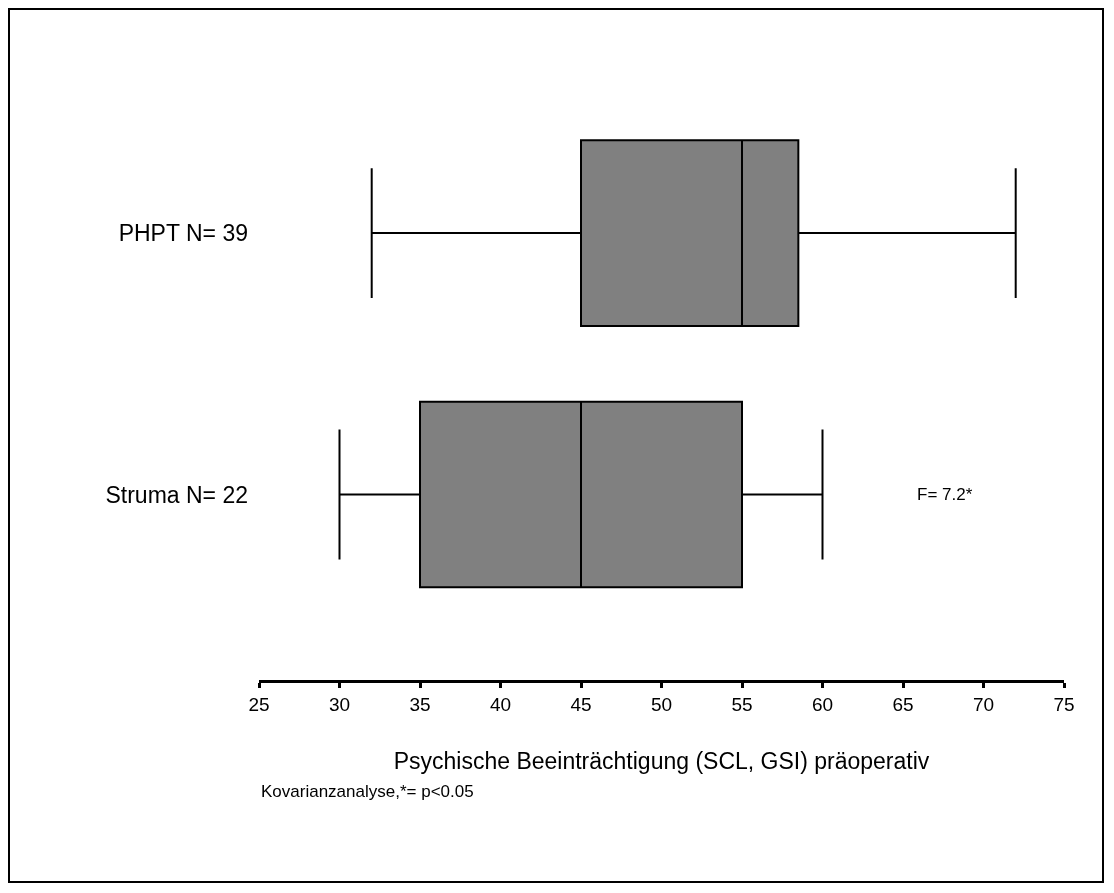  What do you see at coordinates (500, 704) in the screenshot?
I see `x-tick-label: 40` at bounding box center [500, 704].